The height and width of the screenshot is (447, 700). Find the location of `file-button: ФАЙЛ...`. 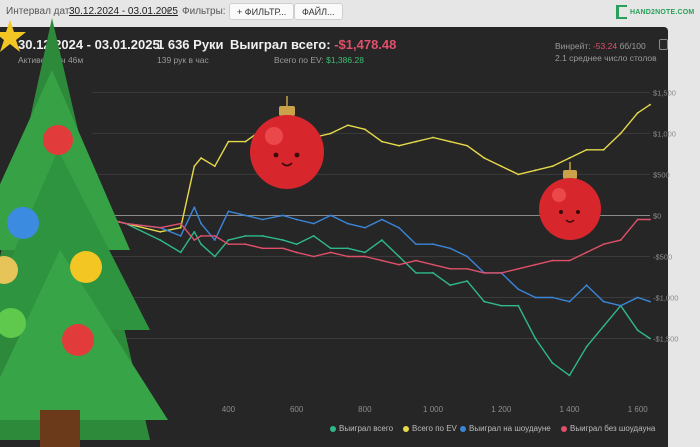

file-button: ФАЙЛ... is located at coordinates (318, 11).